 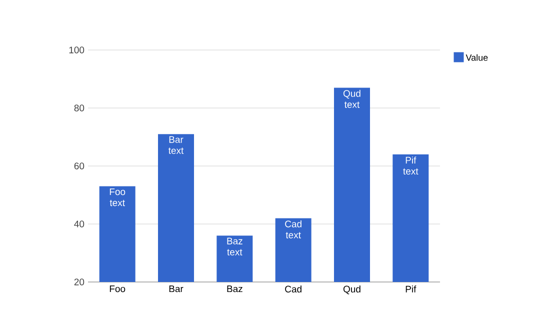 I want to click on x-tick-label: Bar, so click(x=176, y=289).